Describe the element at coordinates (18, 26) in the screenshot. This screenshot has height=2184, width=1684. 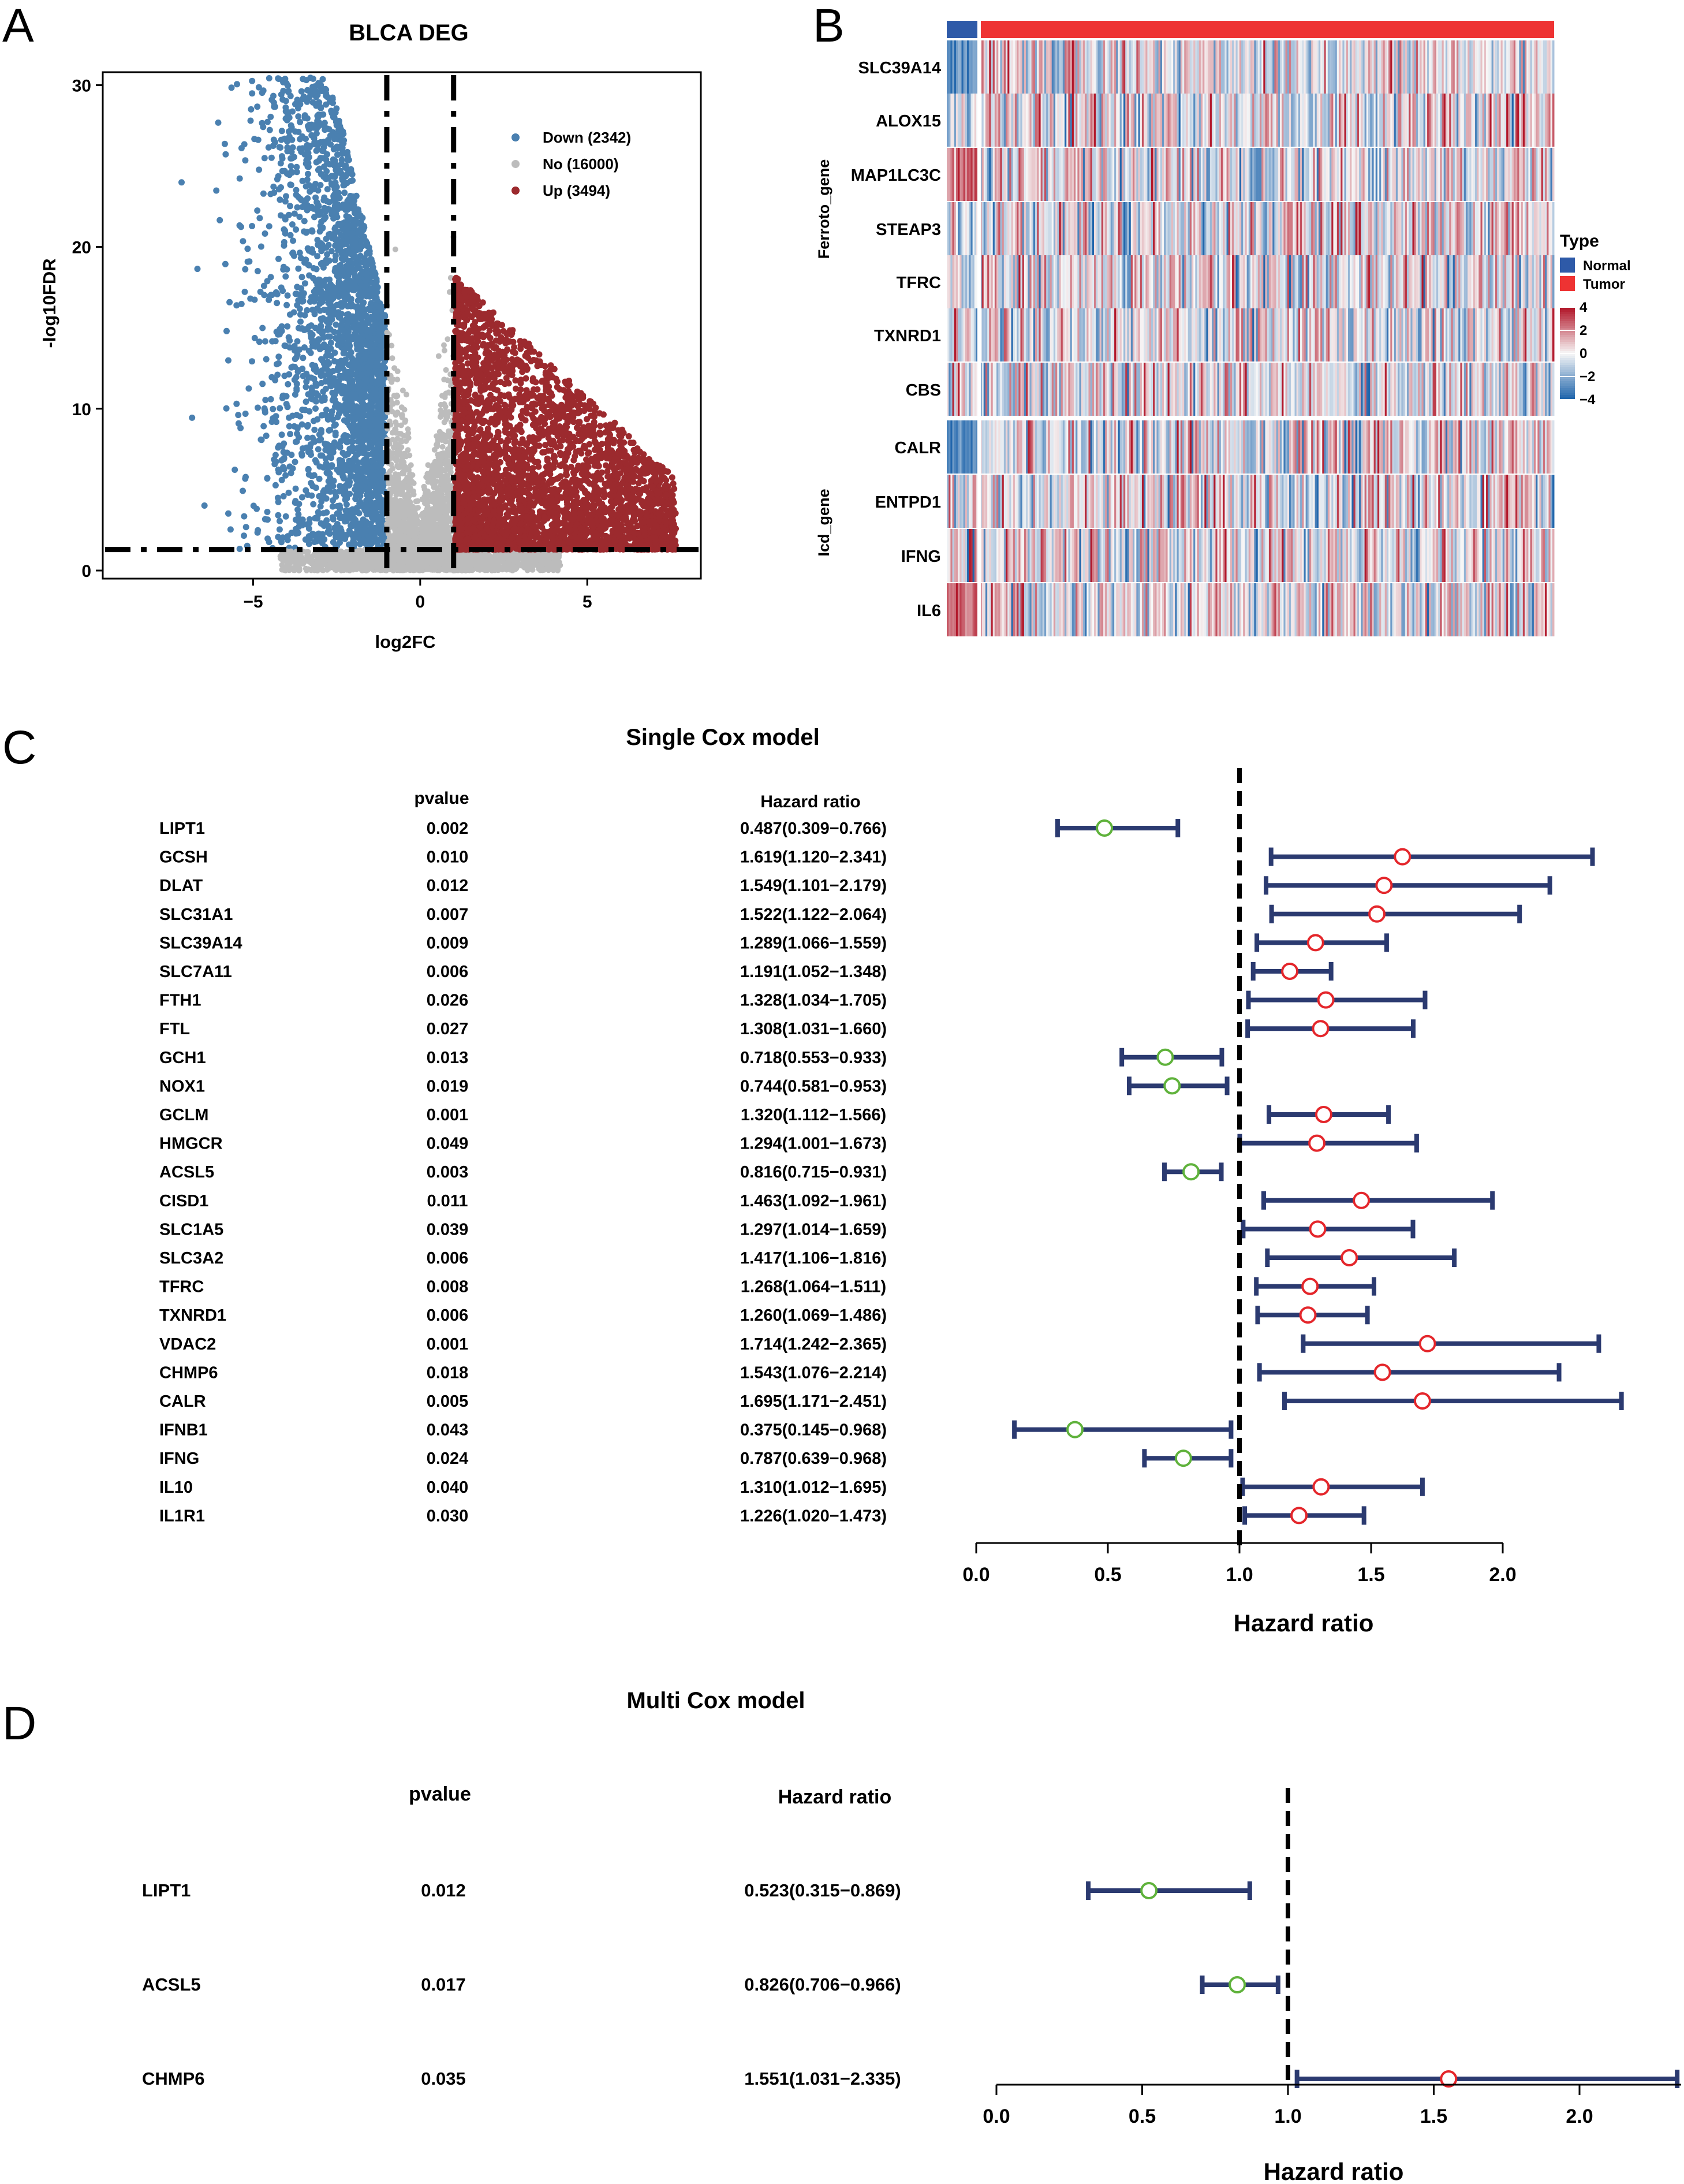
I see `panel-label-a: A` at that location.